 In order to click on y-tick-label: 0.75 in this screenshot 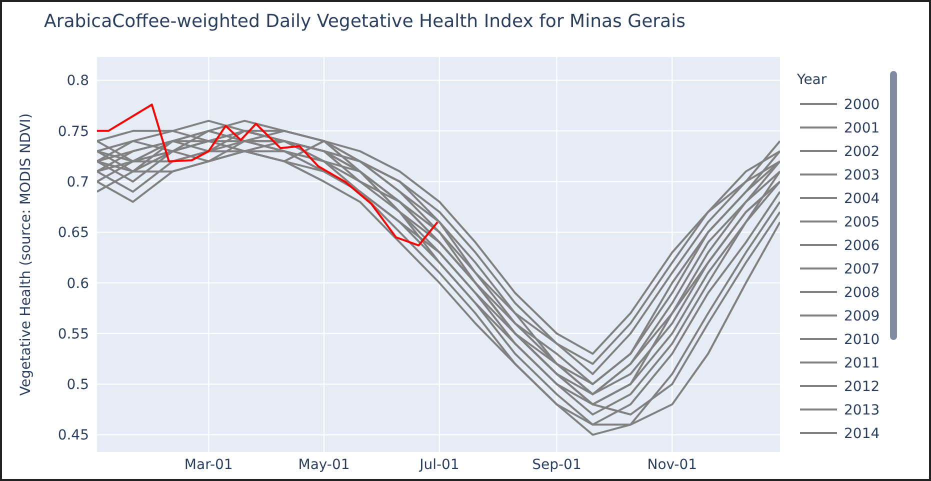, I will do `click(73, 132)`.